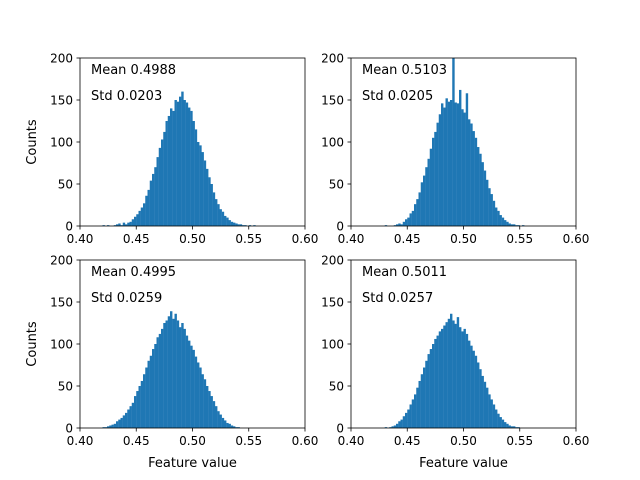 This screenshot has height=480, width=640. I want to click on x-tick-label: 0.55, so click(248, 441).